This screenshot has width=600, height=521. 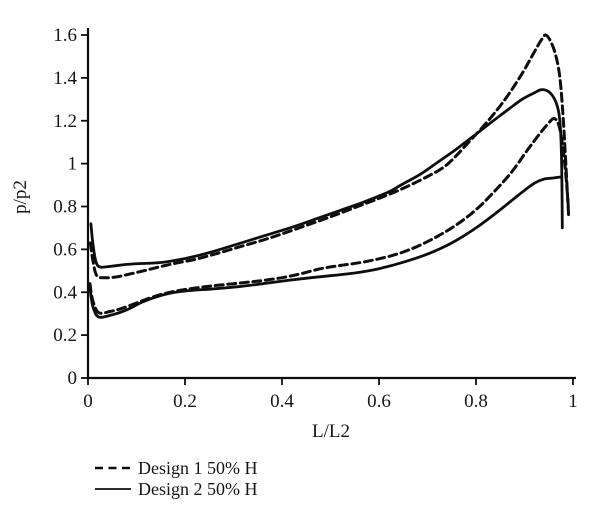 What do you see at coordinates (65, 121) in the screenshot?
I see `y-tick-label: 1.2` at bounding box center [65, 121].